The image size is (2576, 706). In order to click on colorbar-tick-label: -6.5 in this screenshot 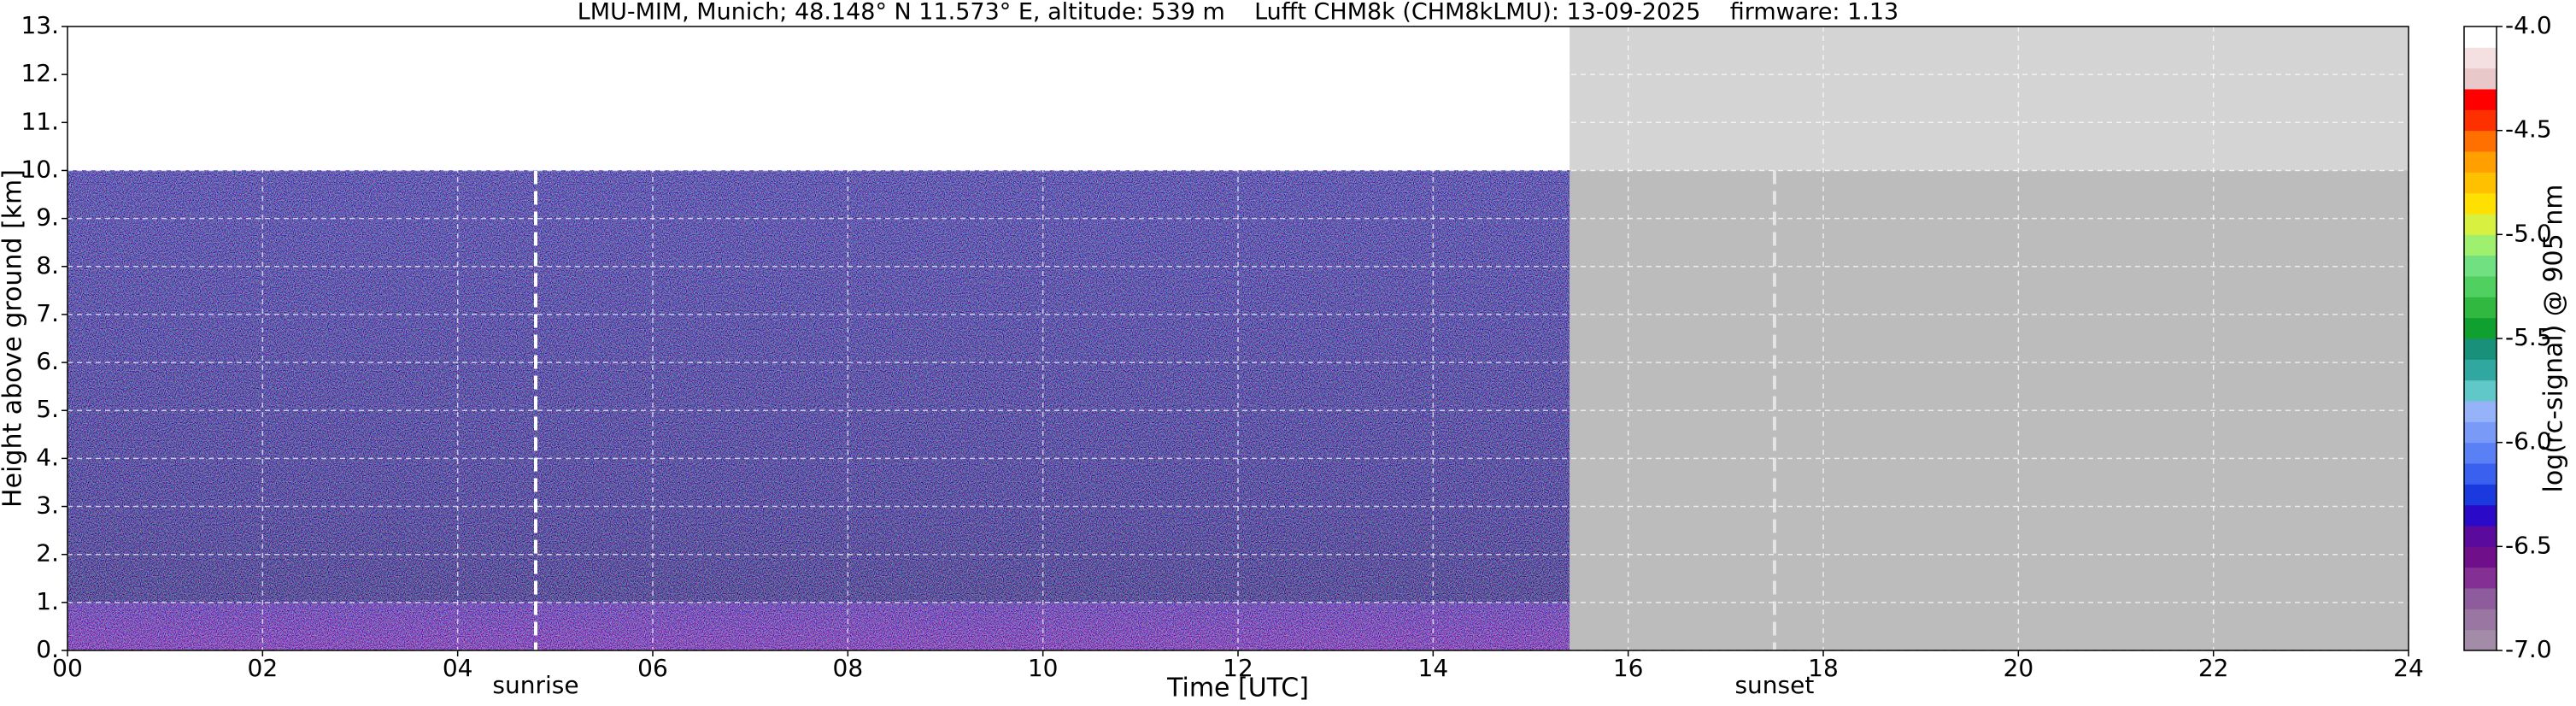, I will do `click(2528, 545)`.